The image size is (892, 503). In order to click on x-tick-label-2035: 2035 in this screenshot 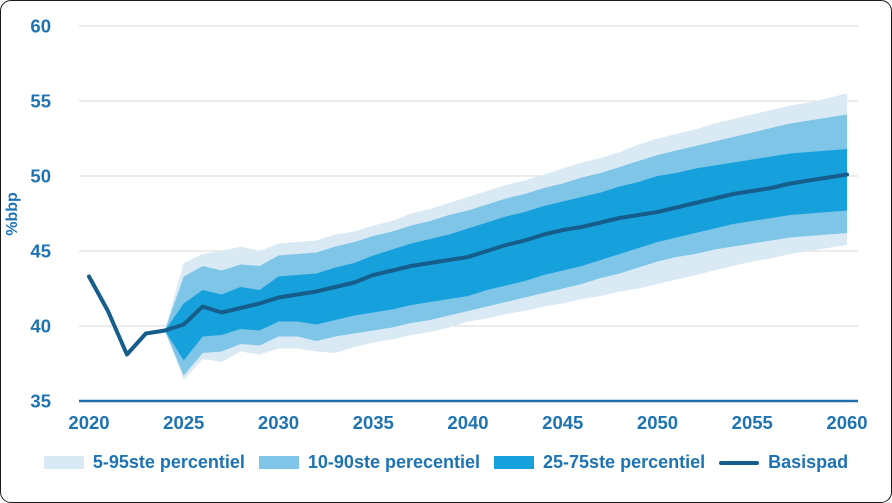, I will do `click(373, 422)`.